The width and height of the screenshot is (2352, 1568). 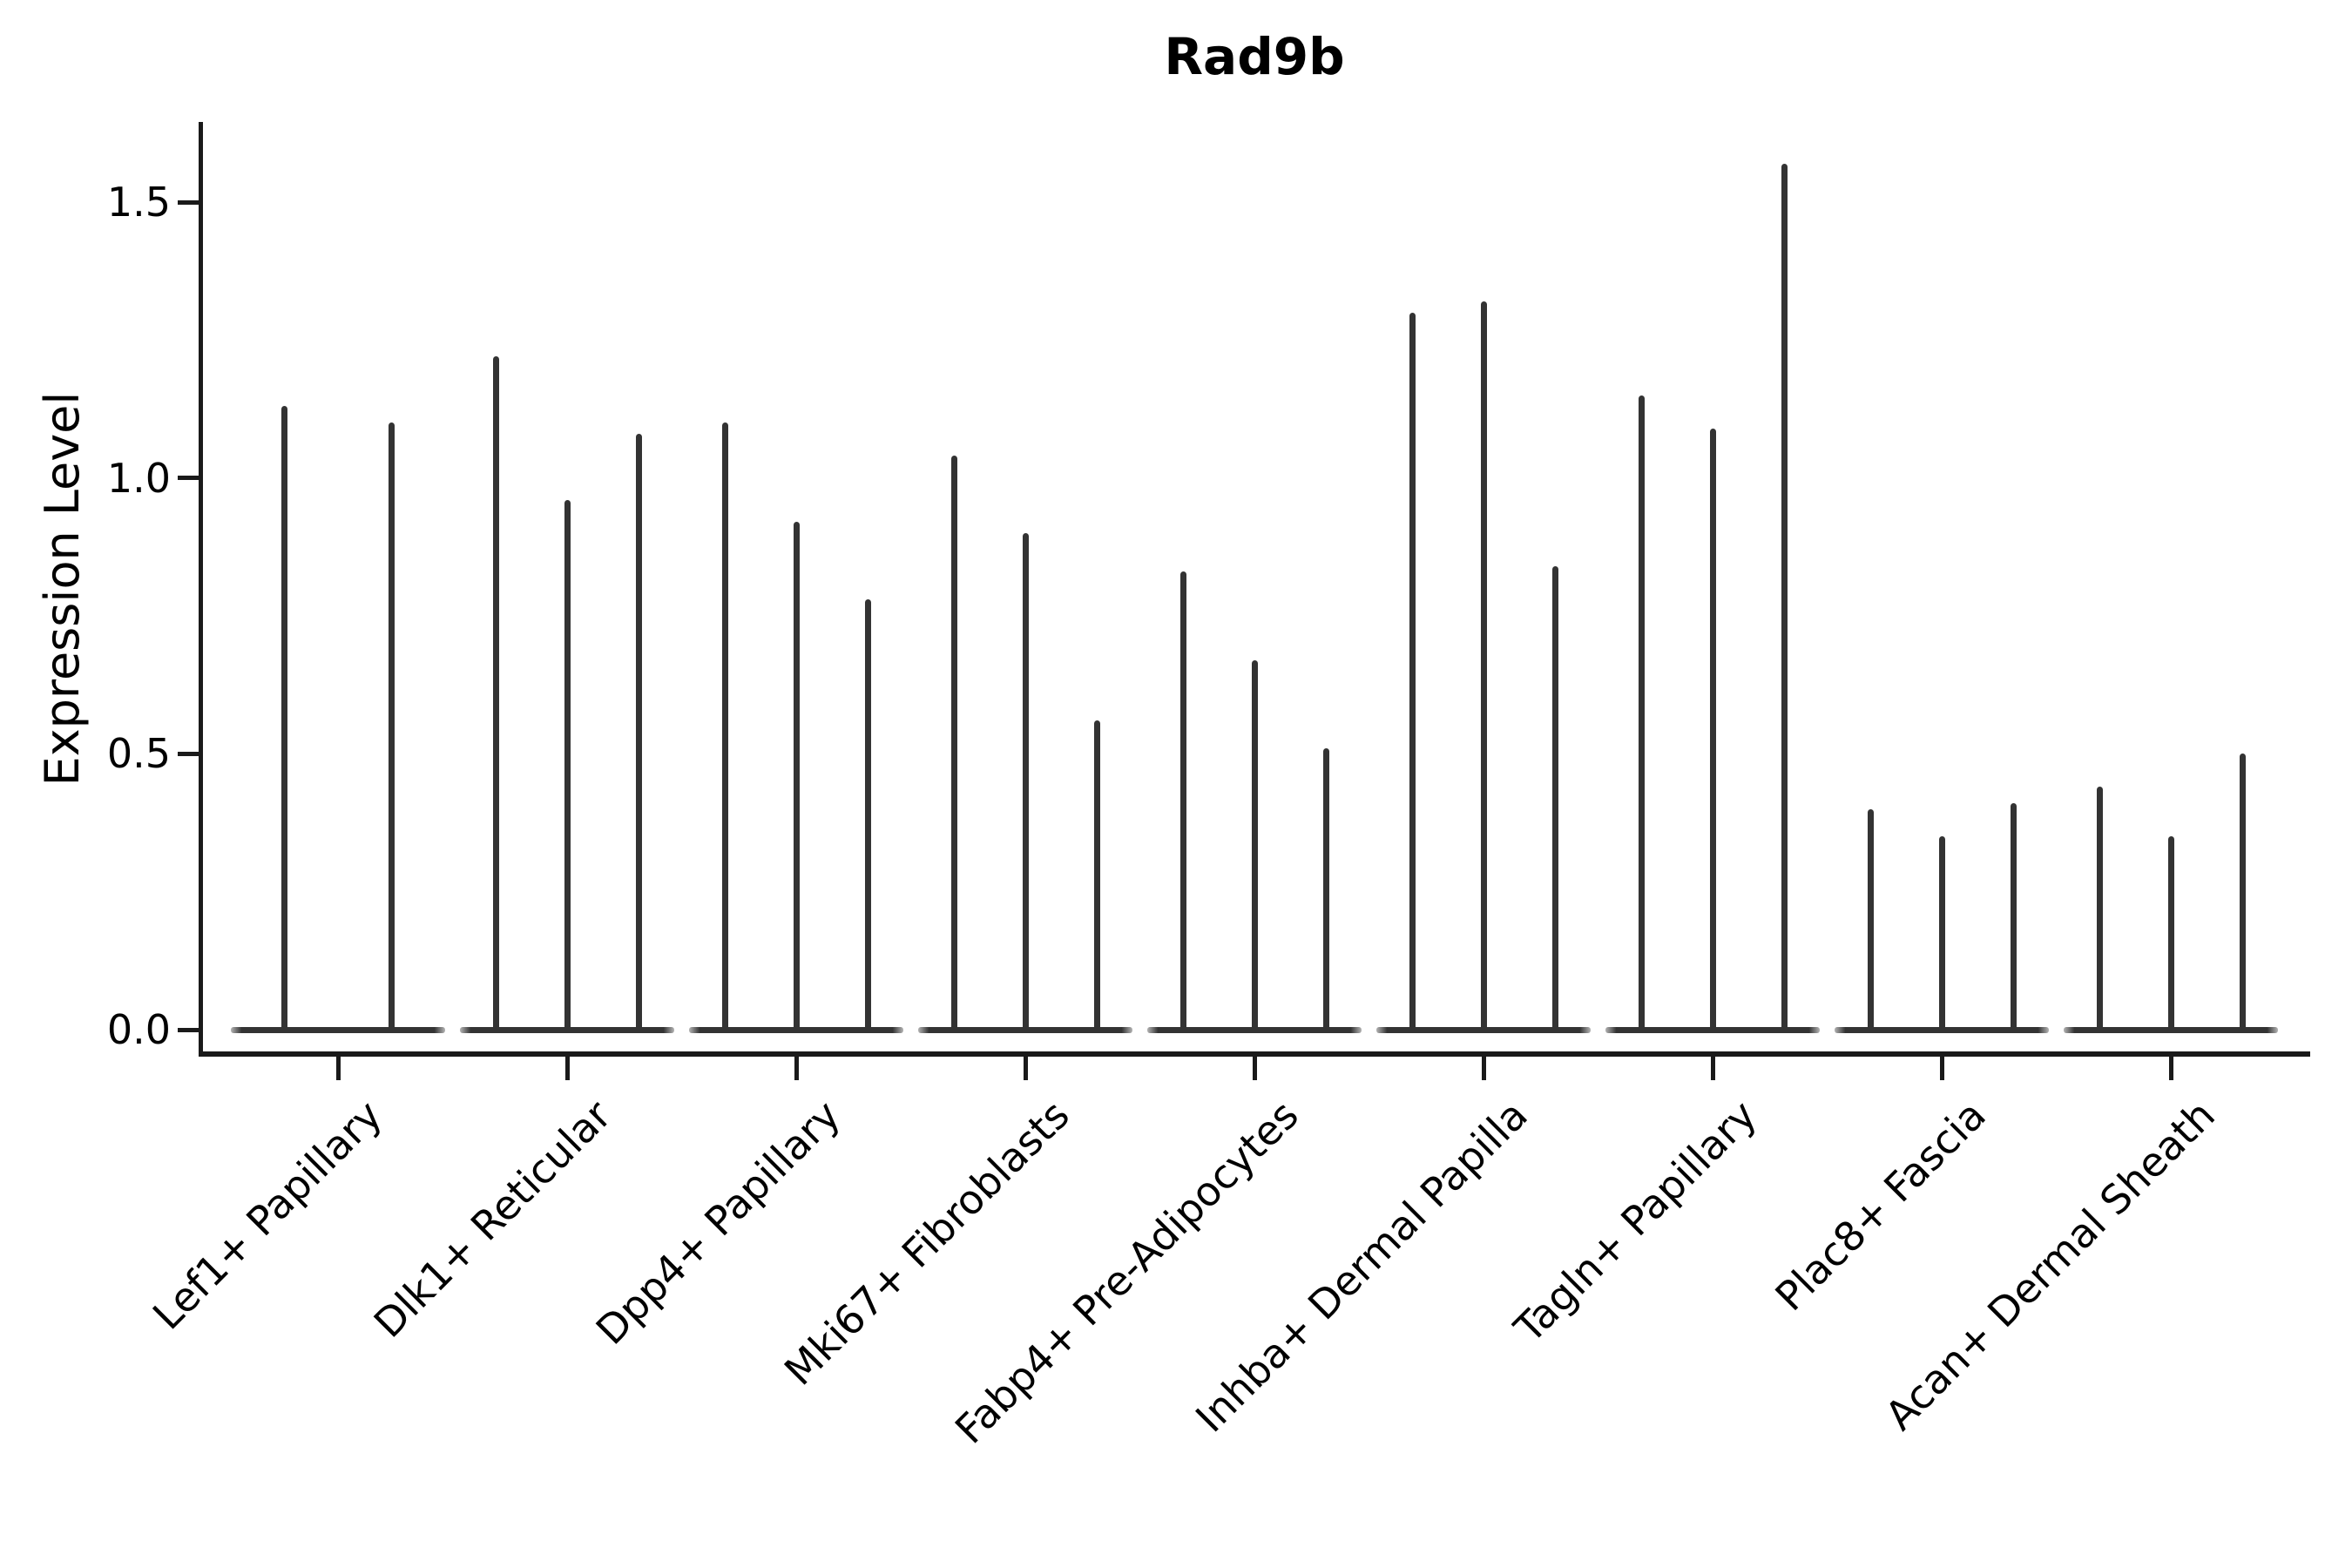 I want to click on y-axis-spine, so click(x=201, y=589).